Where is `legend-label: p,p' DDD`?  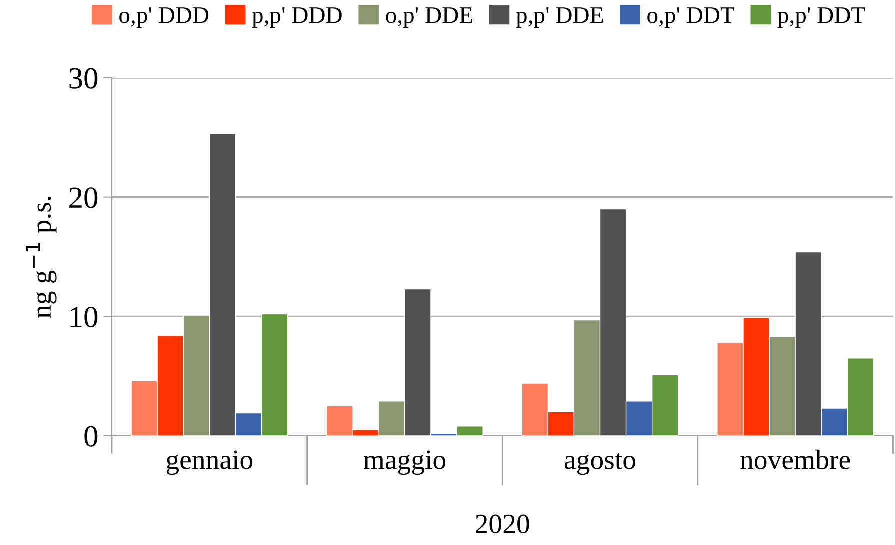 legend-label: p,p' DDD is located at coordinates (297, 18).